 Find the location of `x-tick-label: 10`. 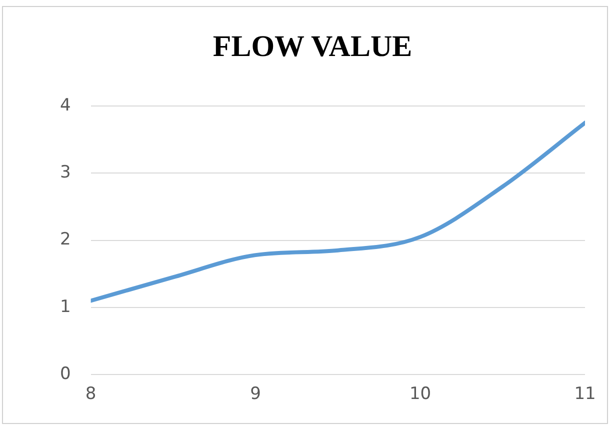

x-tick-label: 10 is located at coordinates (420, 394).